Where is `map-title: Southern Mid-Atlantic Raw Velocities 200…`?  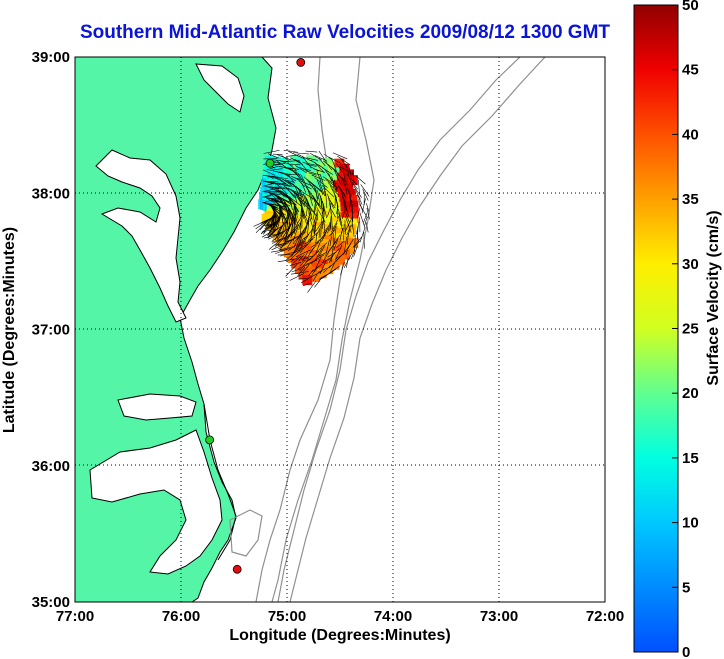 map-title: Southern Mid-Atlantic Raw Velocities 200… is located at coordinates (345, 32).